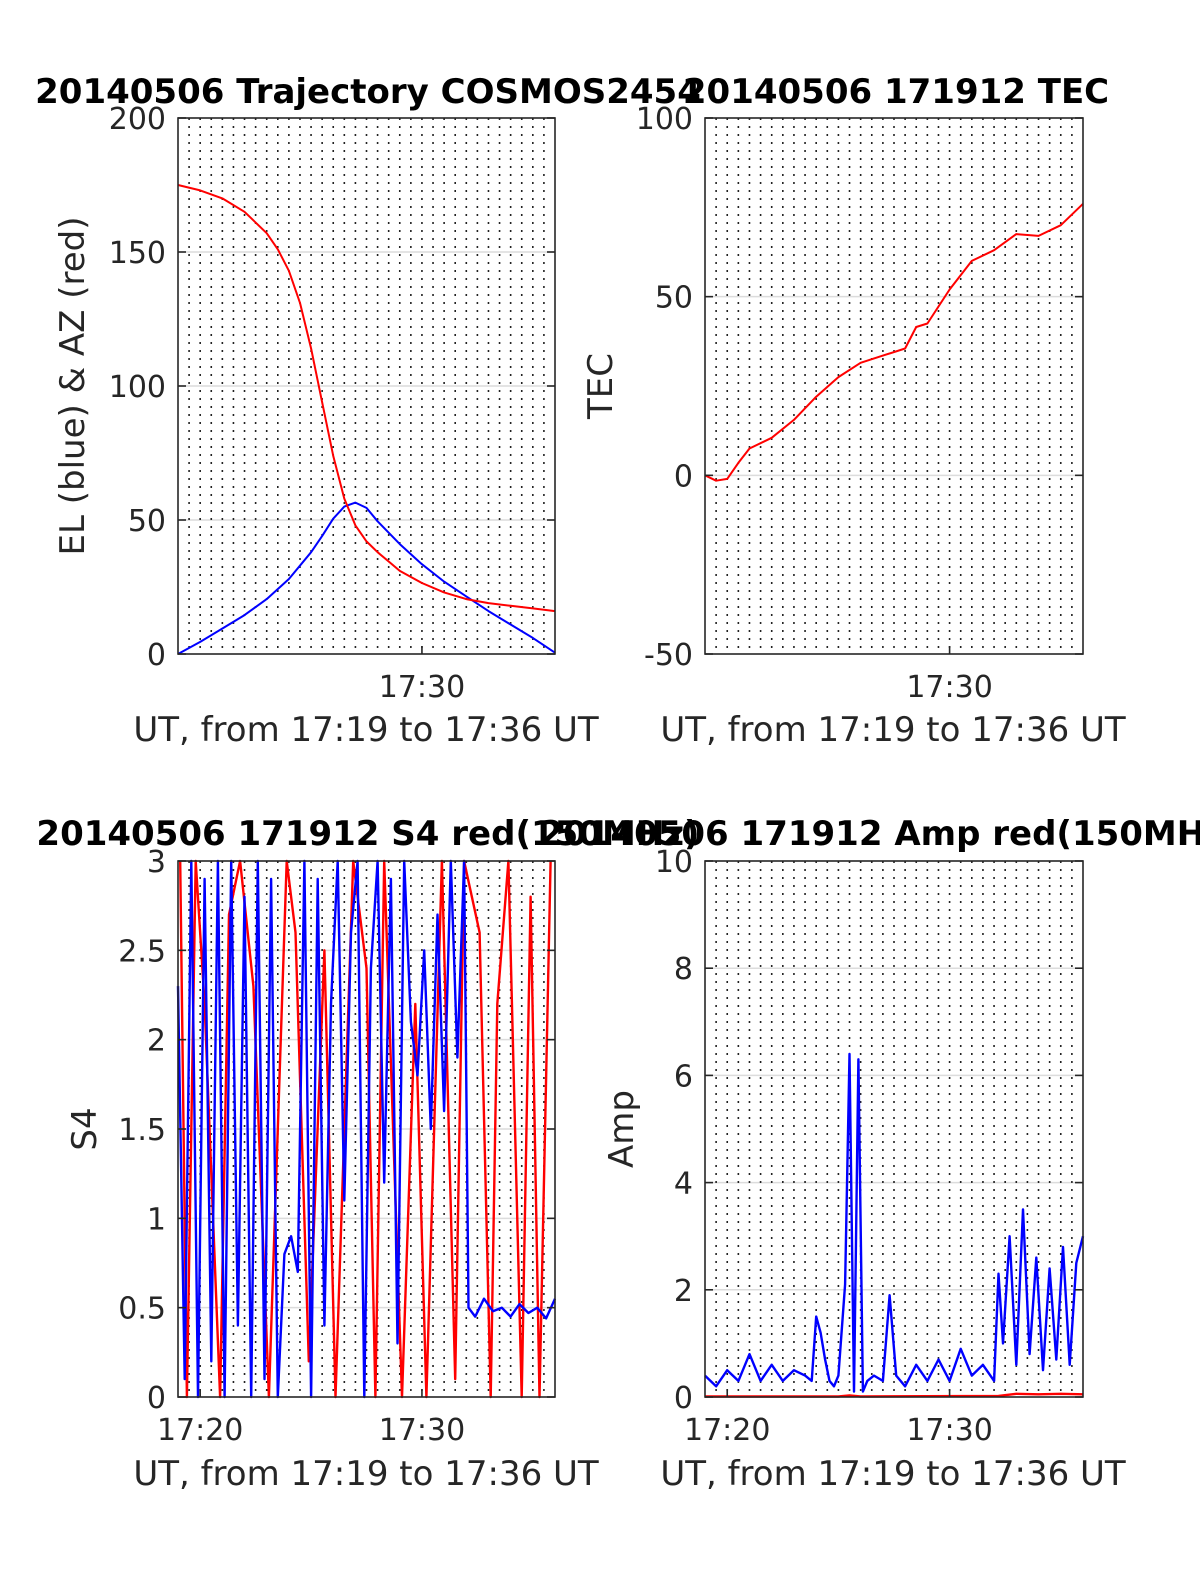  What do you see at coordinates (601, 386) in the screenshot?
I see `ylabel-tec: TEC` at bounding box center [601, 386].